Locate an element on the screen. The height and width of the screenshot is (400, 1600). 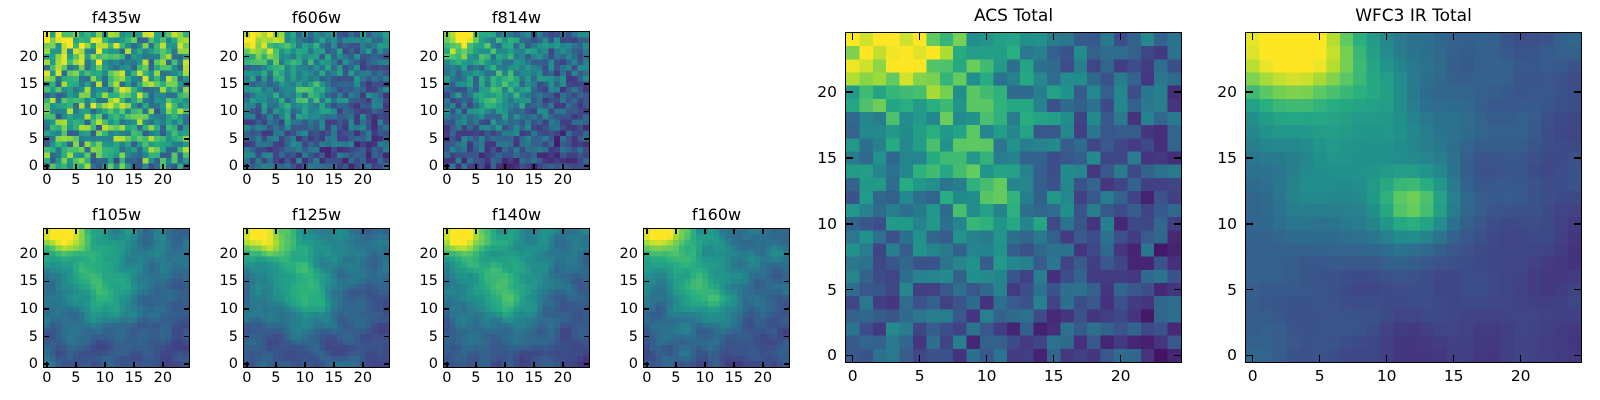
panel-f140w: f140w 0 5 10 15 20 0 5 10 15 20 is located at coordinates (505, 296).